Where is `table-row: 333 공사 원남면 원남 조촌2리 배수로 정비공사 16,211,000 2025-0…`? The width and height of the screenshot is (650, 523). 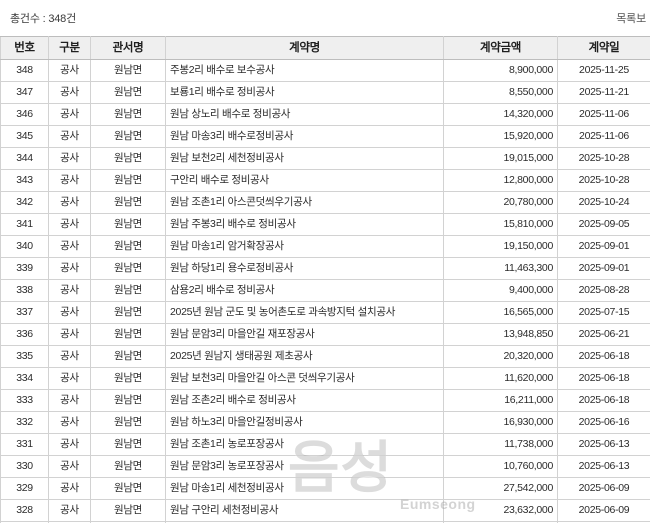 table-row: 333 공사 원남면 원남 조촌2리 배수로 정비공사 16,211,000 2025-0… is located at coordinates (325, 400).